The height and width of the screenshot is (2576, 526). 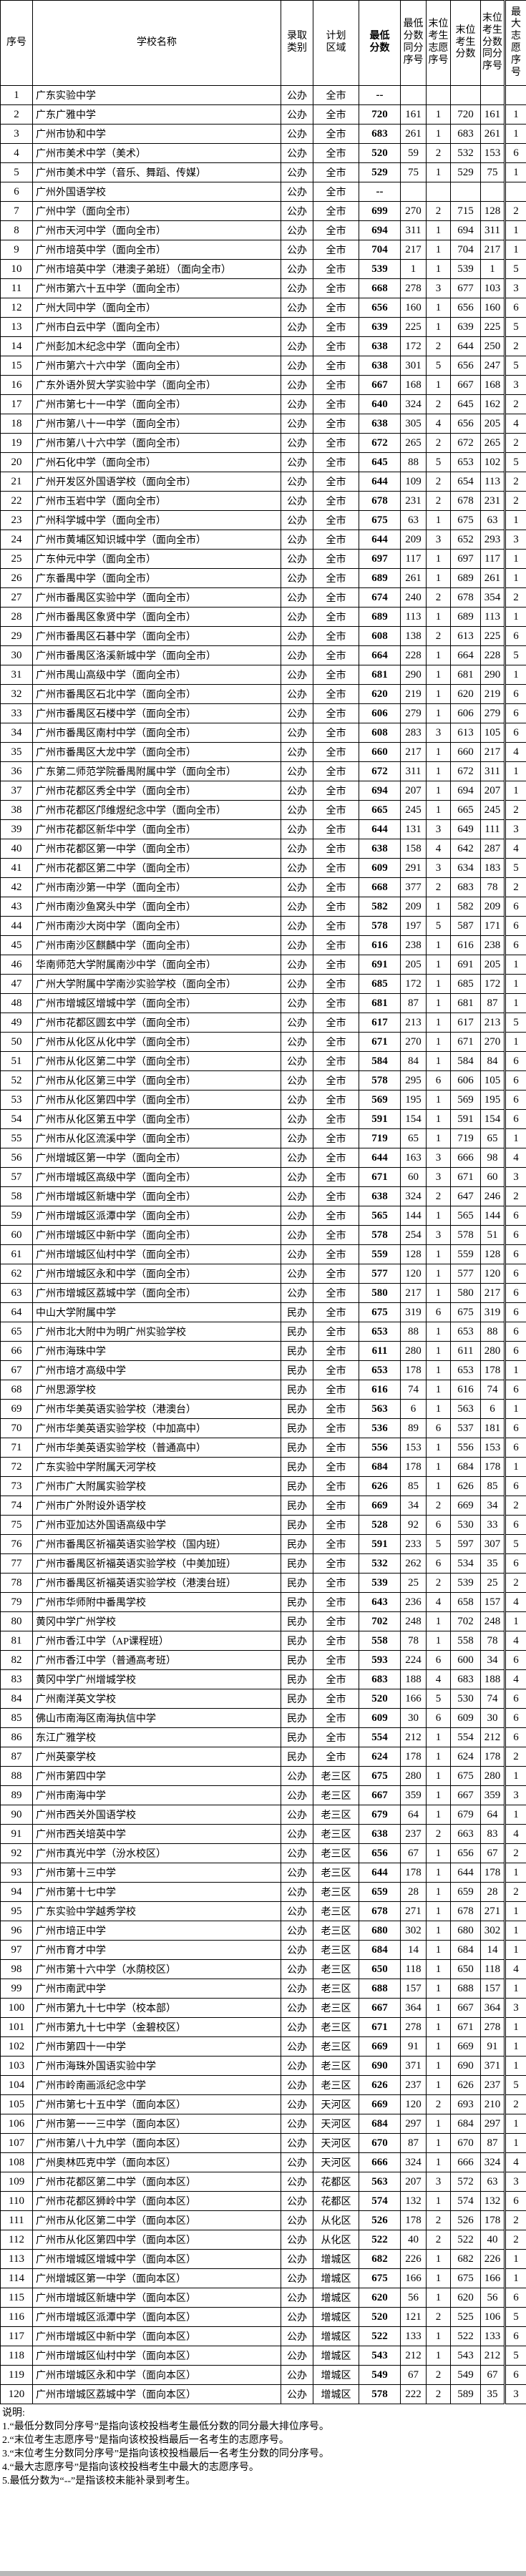 I want to click on last-candidate-score-cell: 559, so click(x=465, y=1254).